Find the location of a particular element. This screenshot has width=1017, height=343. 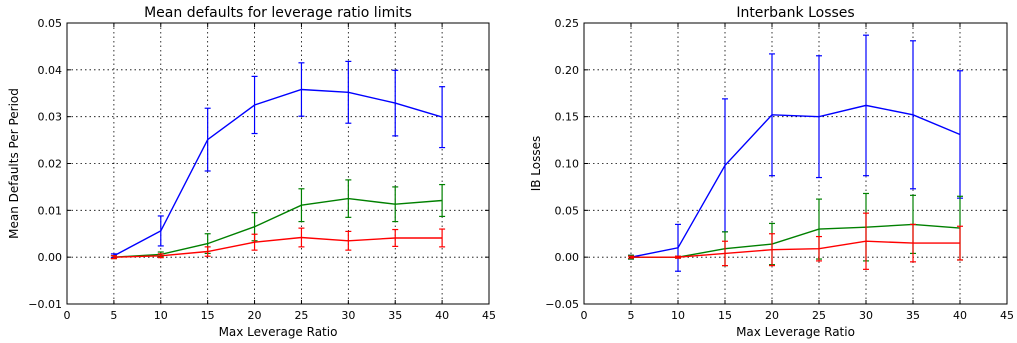

ib-losses-y-tick-label: 0.05 is located at coordinates (567, 210).